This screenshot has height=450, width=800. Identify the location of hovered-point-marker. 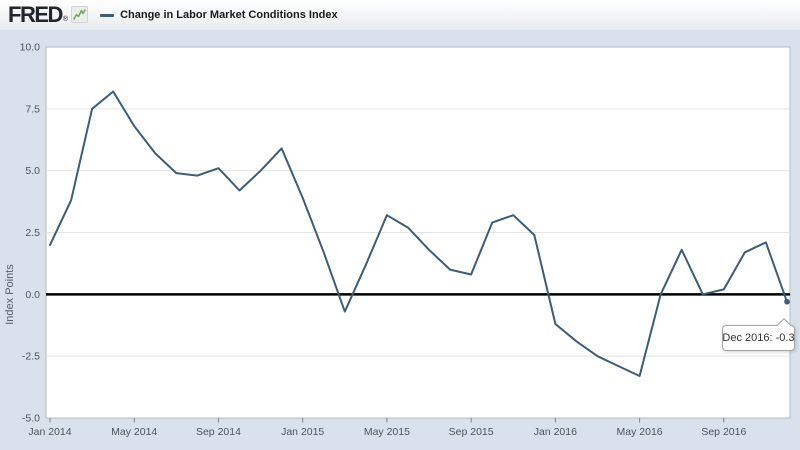
(787, 301).